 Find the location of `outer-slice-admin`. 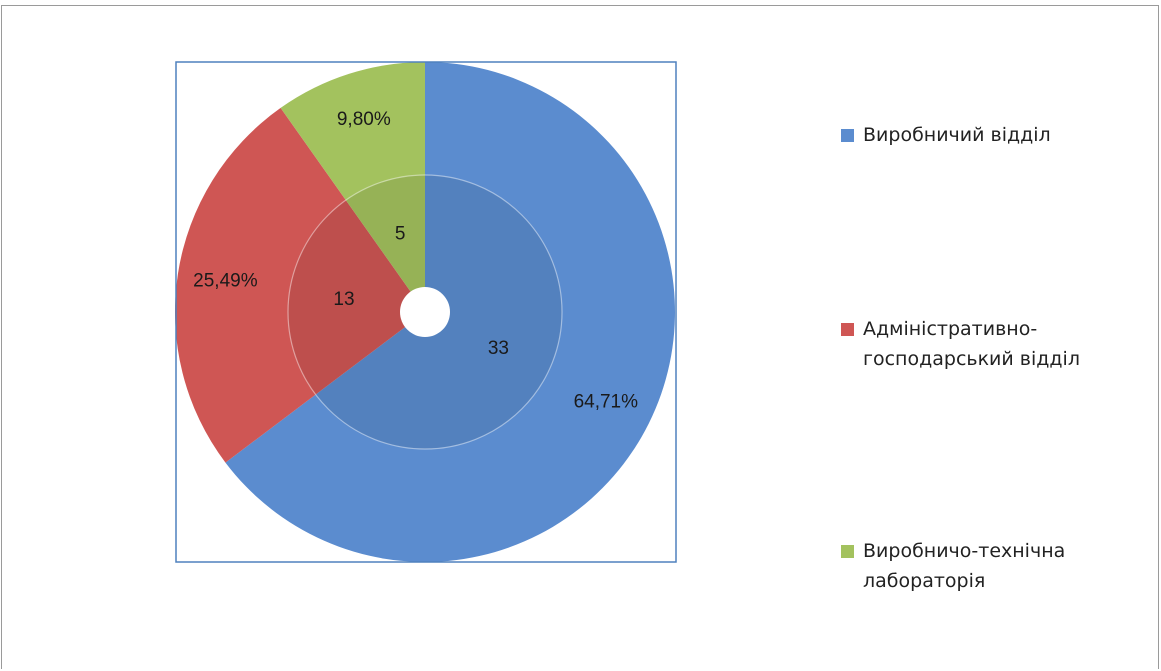

outer-slice-admin is located at coordinates (300, 285).